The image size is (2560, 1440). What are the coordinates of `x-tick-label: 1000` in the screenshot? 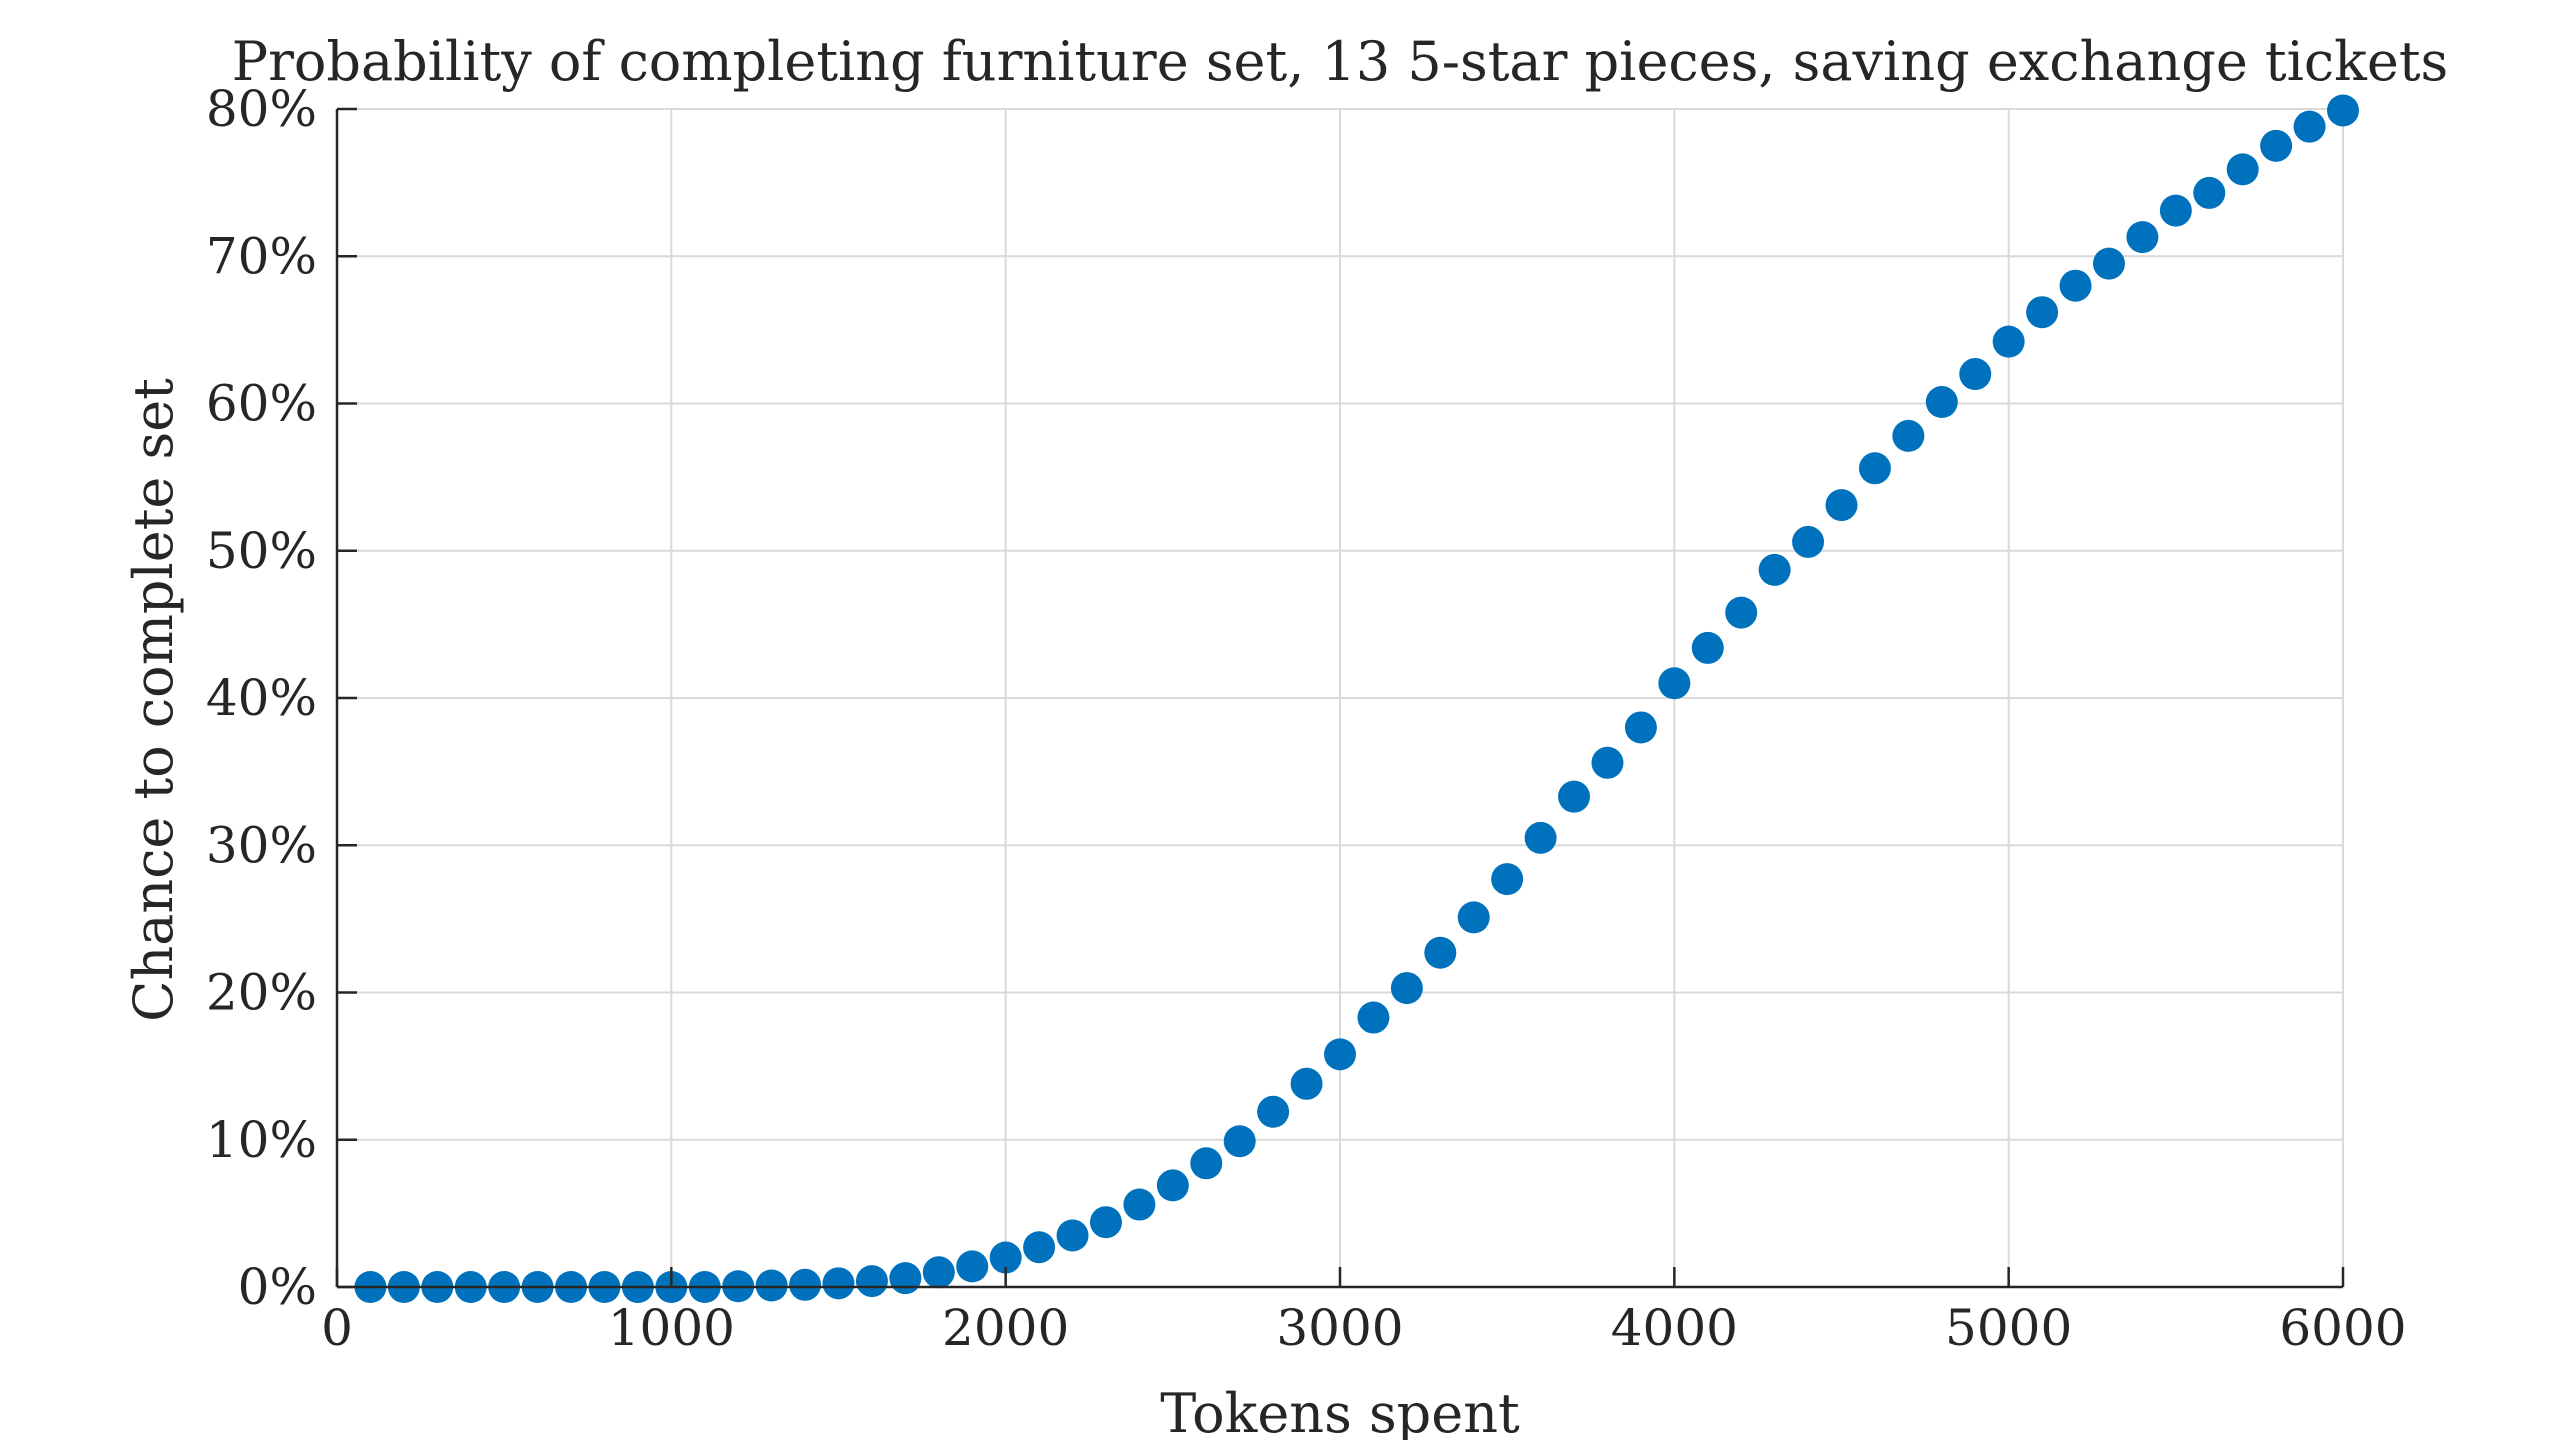 It's located at (671, 1328).